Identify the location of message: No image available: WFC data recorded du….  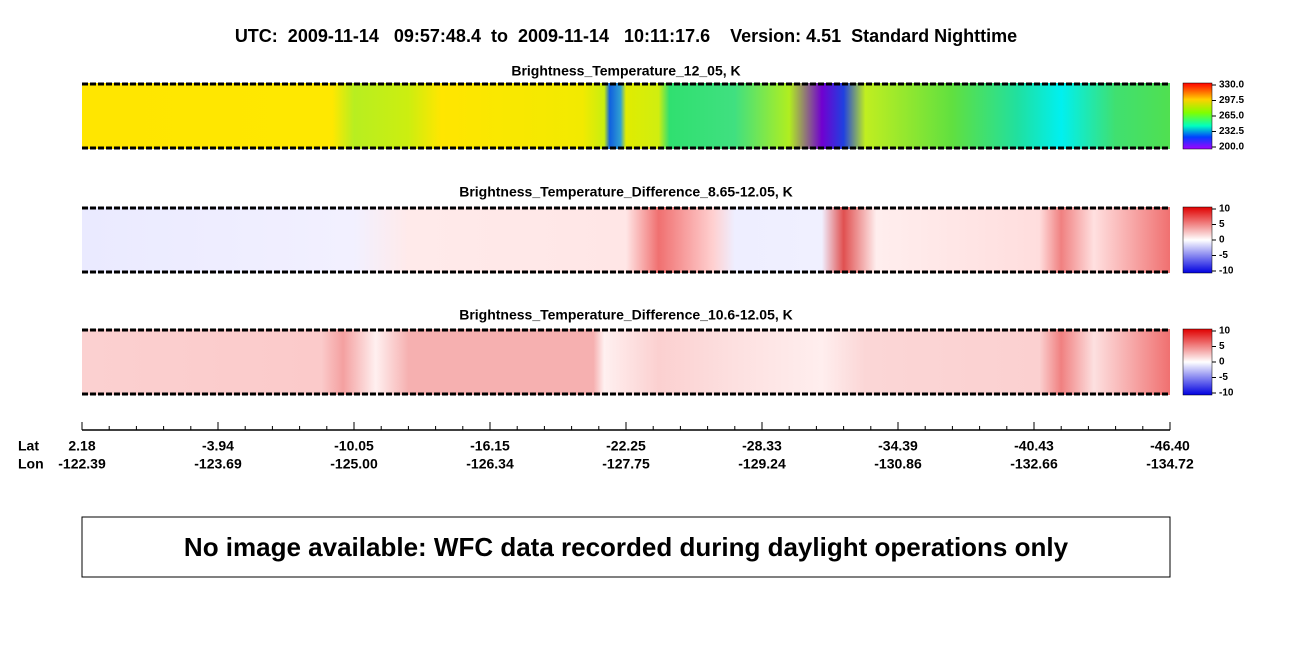
(626, 547).